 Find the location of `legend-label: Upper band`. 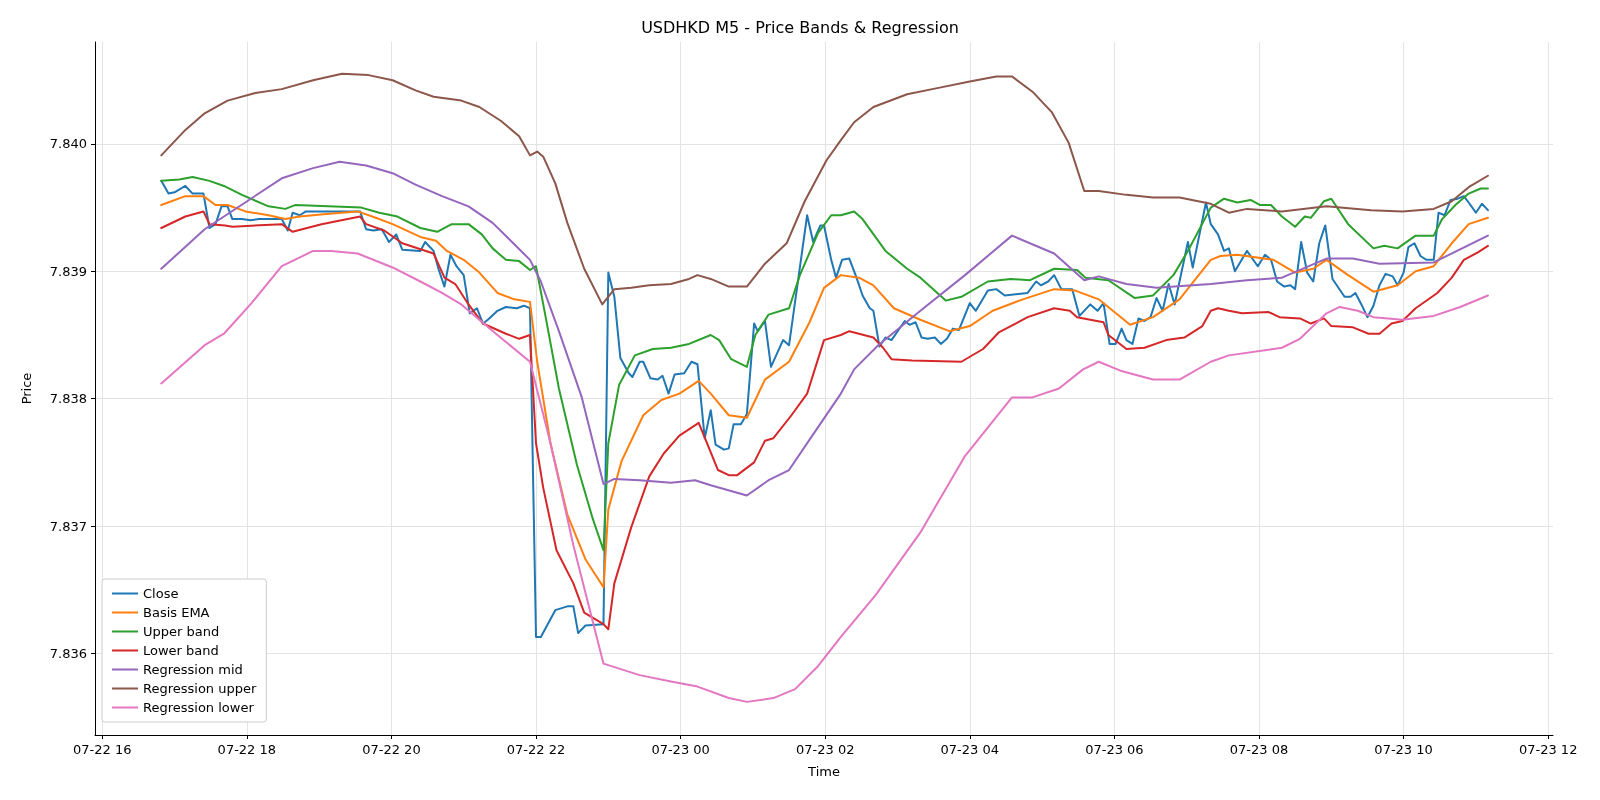

legend-label: Upper band is located at coordinates (181, 631).